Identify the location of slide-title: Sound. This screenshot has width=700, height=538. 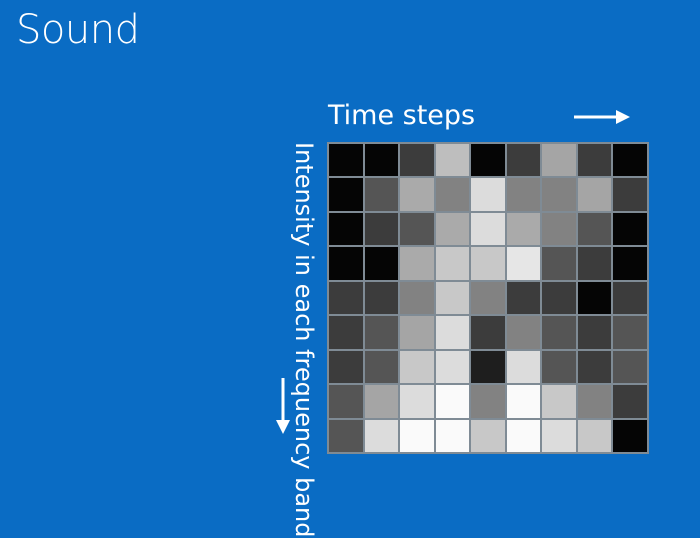
(78, 30).